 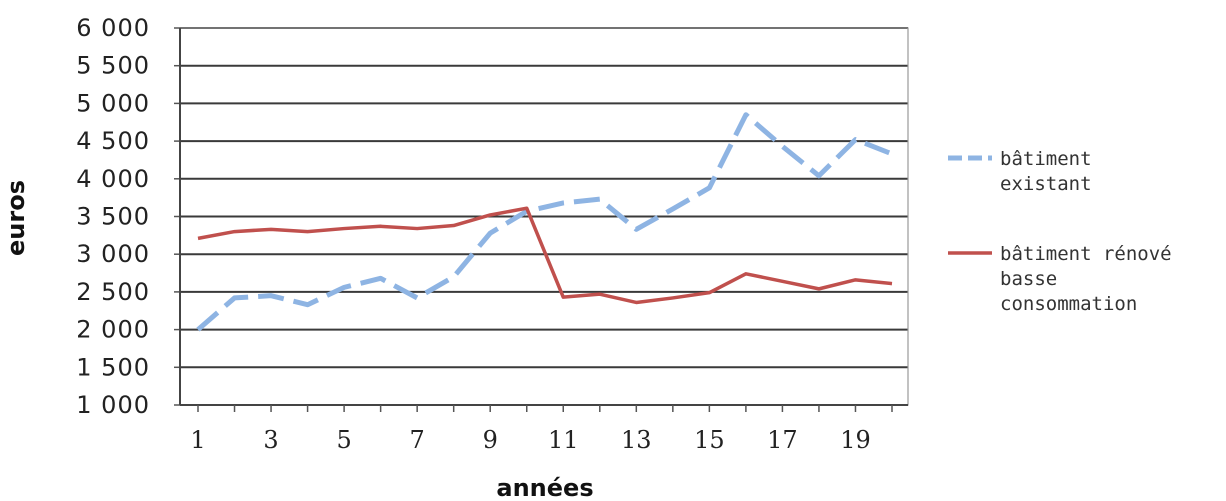 I want to click on x-tick-labels: 1 3 5 7 9 11 13 15 17 19, so click(x=530, y=440).